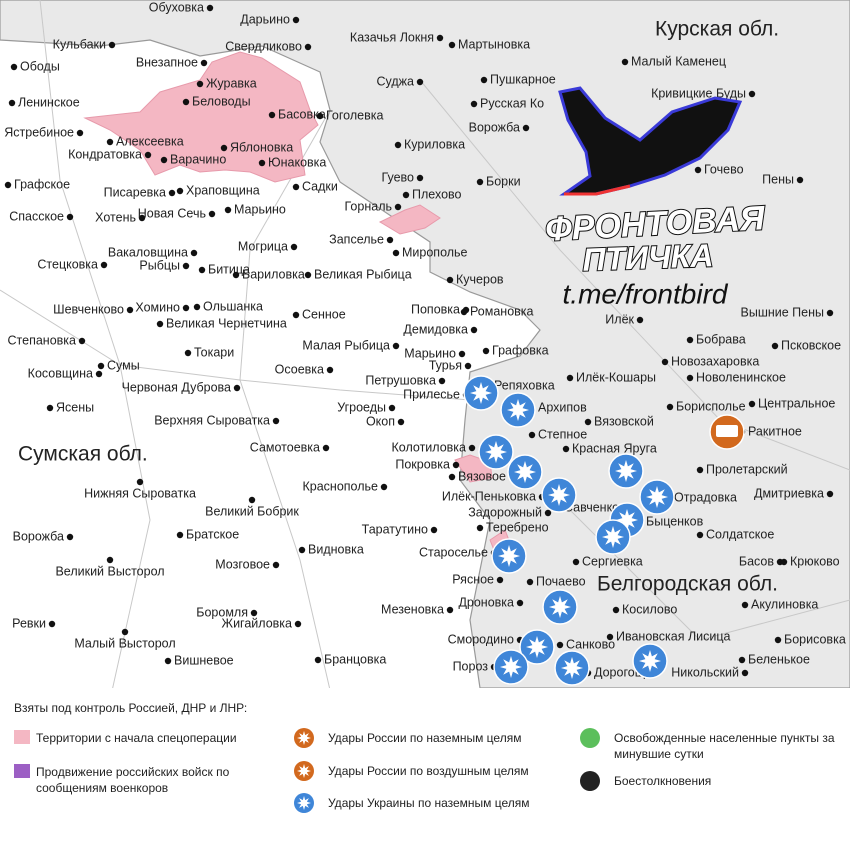 Image resolution: width=850 pixels, height=848 pixels. I want to click on settlement-label: Савченко, so click(591, 507).